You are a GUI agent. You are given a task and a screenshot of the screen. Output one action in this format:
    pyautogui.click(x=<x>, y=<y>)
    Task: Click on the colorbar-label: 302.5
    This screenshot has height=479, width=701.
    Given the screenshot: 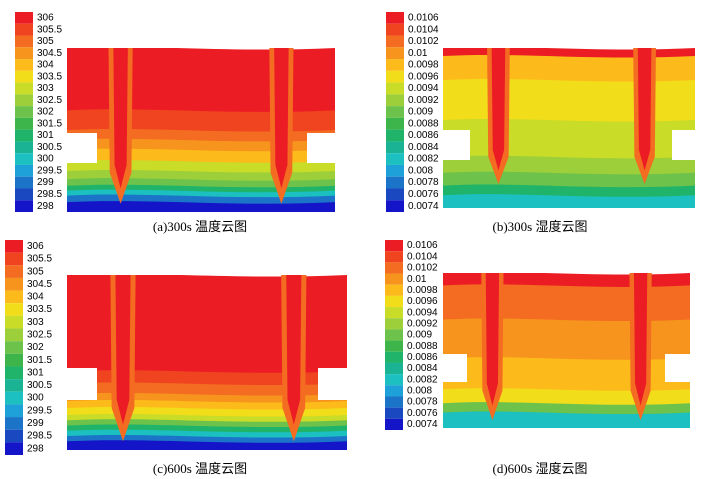 What is the action you would take?
    pyautogui.click(x=49, y=100)
    